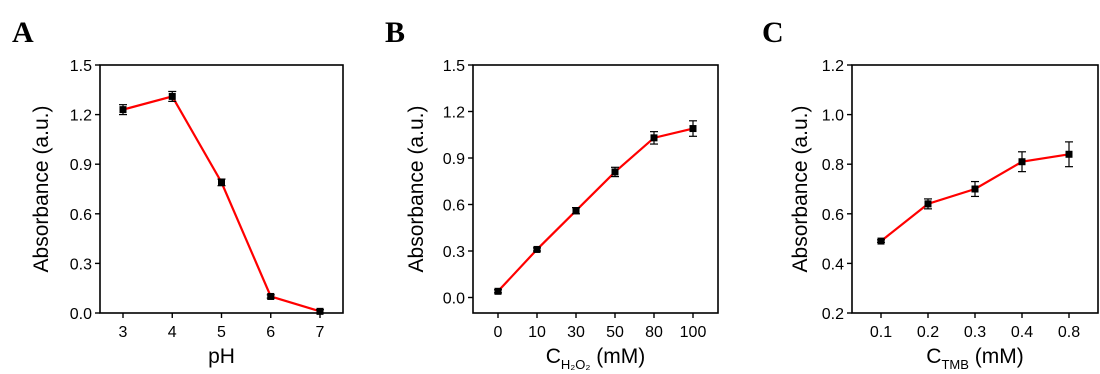 The image size is (1100, 374). What do you see at coordinates (833, 264) in the screenshot?
I see `y-tick-label: 0.4` at bounding box center [833, 264].